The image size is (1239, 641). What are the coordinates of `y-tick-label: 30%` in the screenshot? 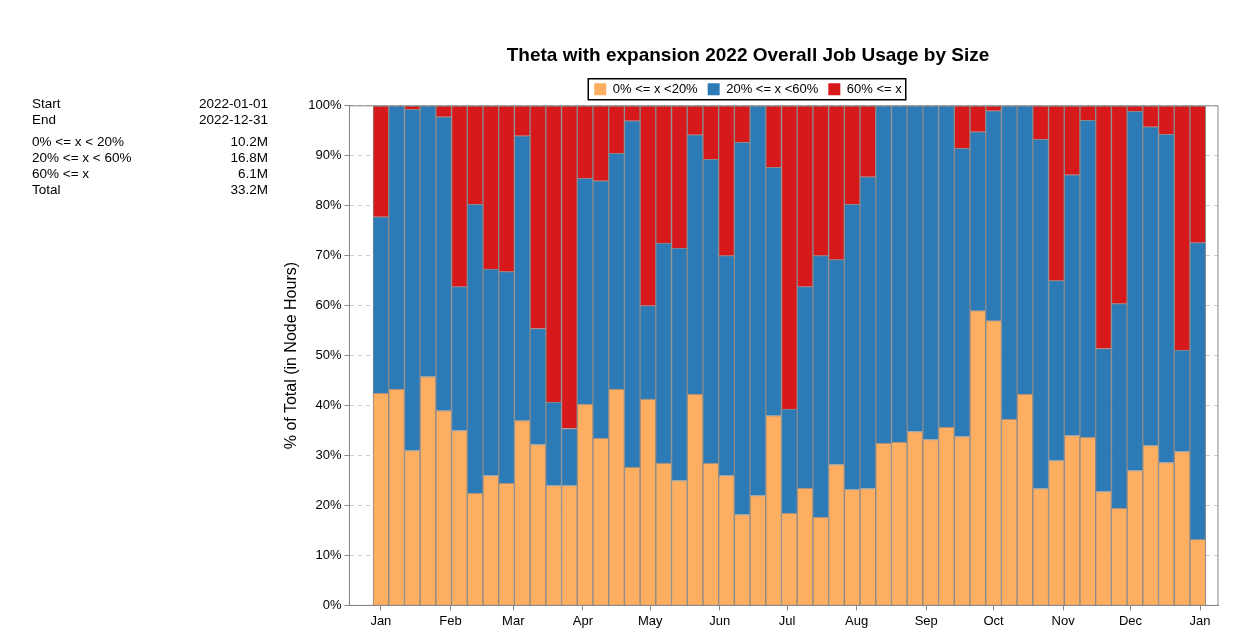 It's located at (328, 455).